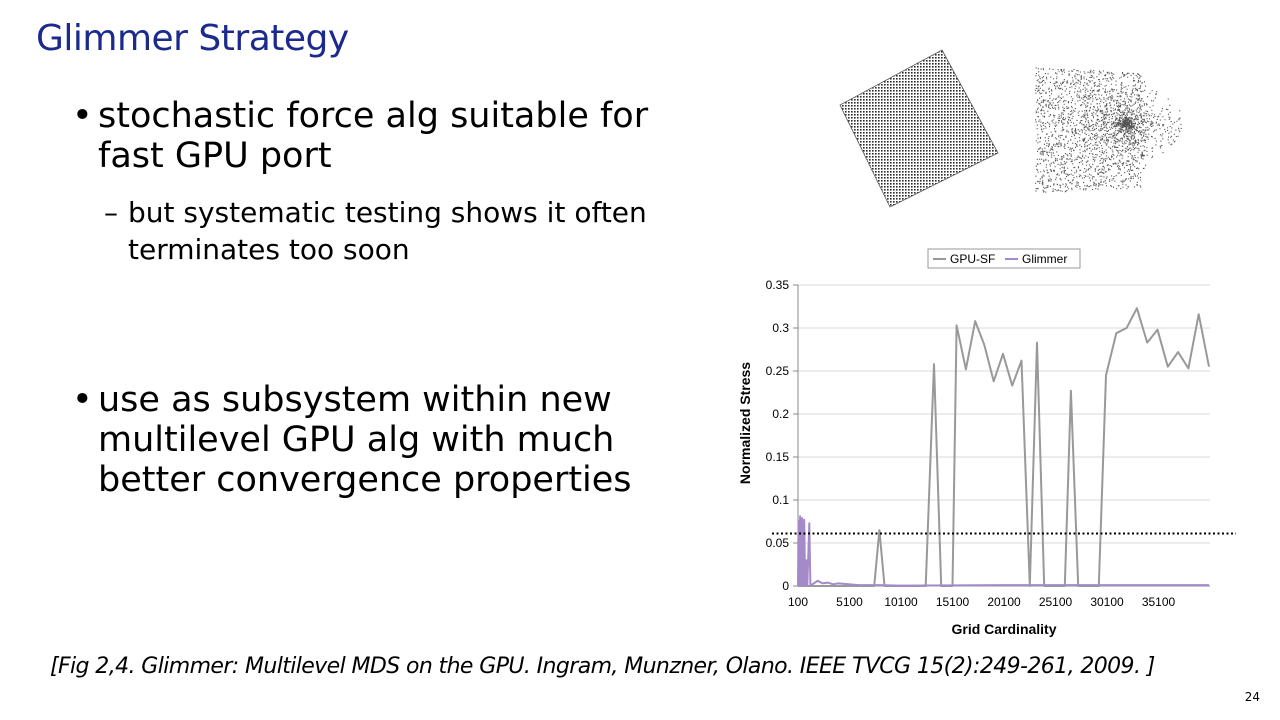 The width and height of the screenshot is (1280, 720). I want to click on x-tick-label: 10100, so click(901, 602).